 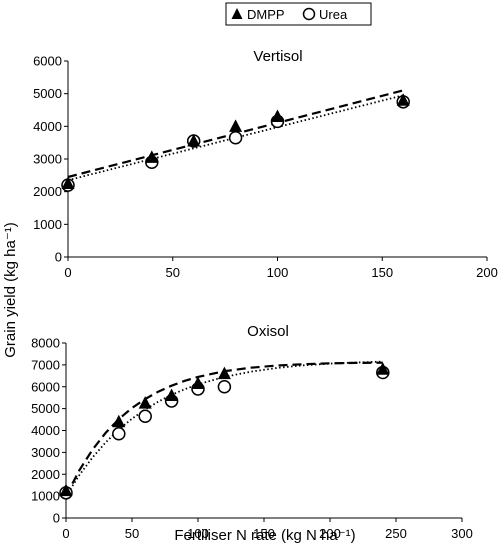 What do you see at coordinates (10, 289) in the screenshot?
I see `y-axis-title: Grain yield (kg ha⁻¹)` at bounding box center [10, 289].